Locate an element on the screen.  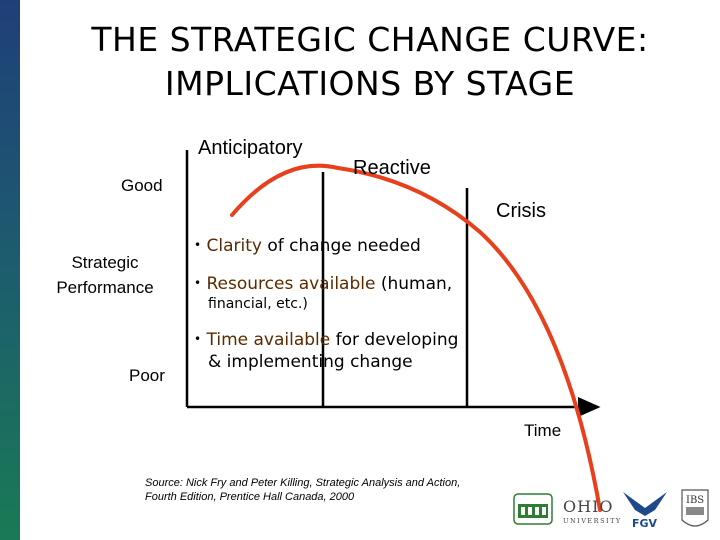
left-gradient-bar is located at coordinates (10, 270).